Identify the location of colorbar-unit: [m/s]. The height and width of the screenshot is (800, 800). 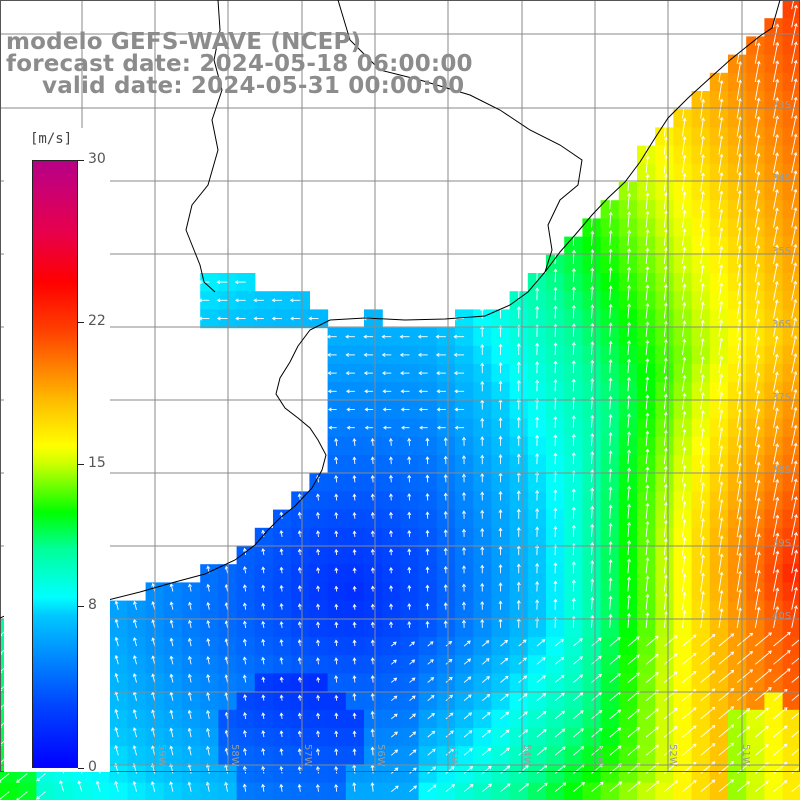
(51, 139).